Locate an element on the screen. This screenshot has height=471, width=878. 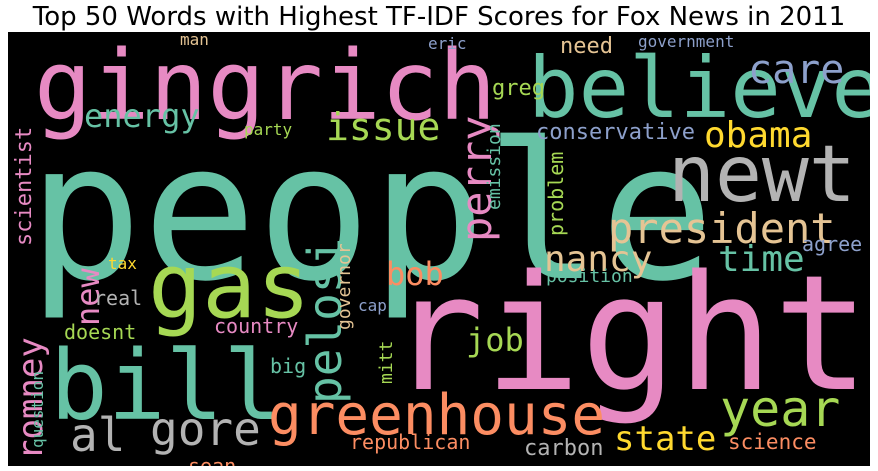
word-energy: energy is located at coordinates (142, 116).